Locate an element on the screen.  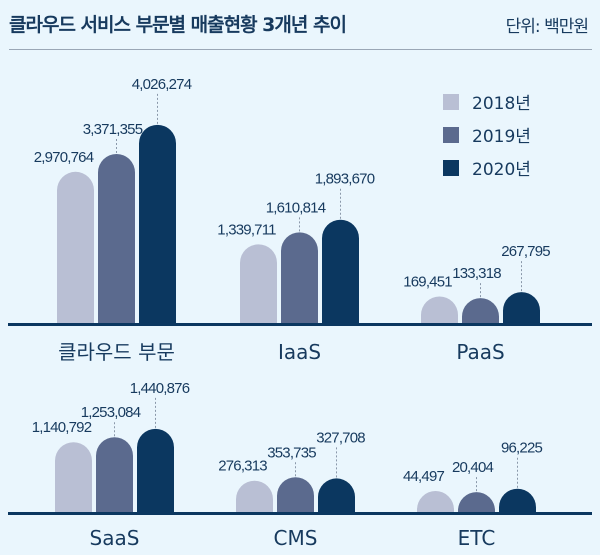
data-label: 2,970,764 is located at coordinates (64, 157).